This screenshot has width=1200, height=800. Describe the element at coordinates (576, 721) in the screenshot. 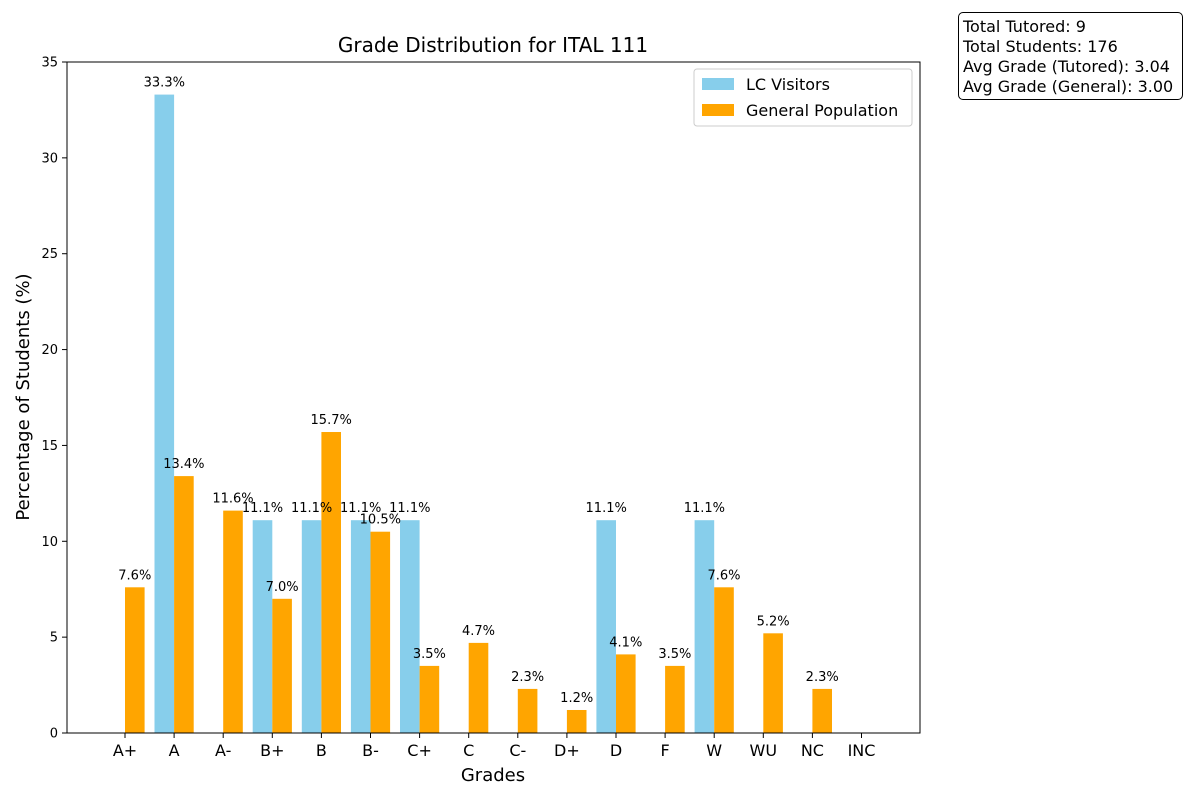

I see `bar-general-population-d-plus` at that location.